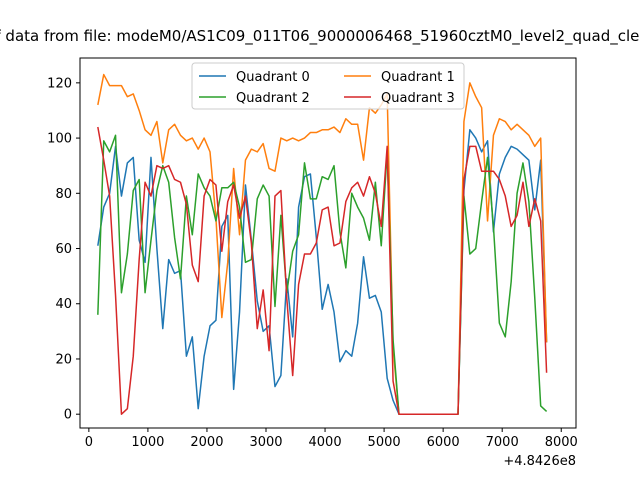 Image resolution: width=640 pixels, height=480 pixels. Describe the element at coordinates (561, 442) in the screenshot. I see `x-tick-label: 8000` at that location.